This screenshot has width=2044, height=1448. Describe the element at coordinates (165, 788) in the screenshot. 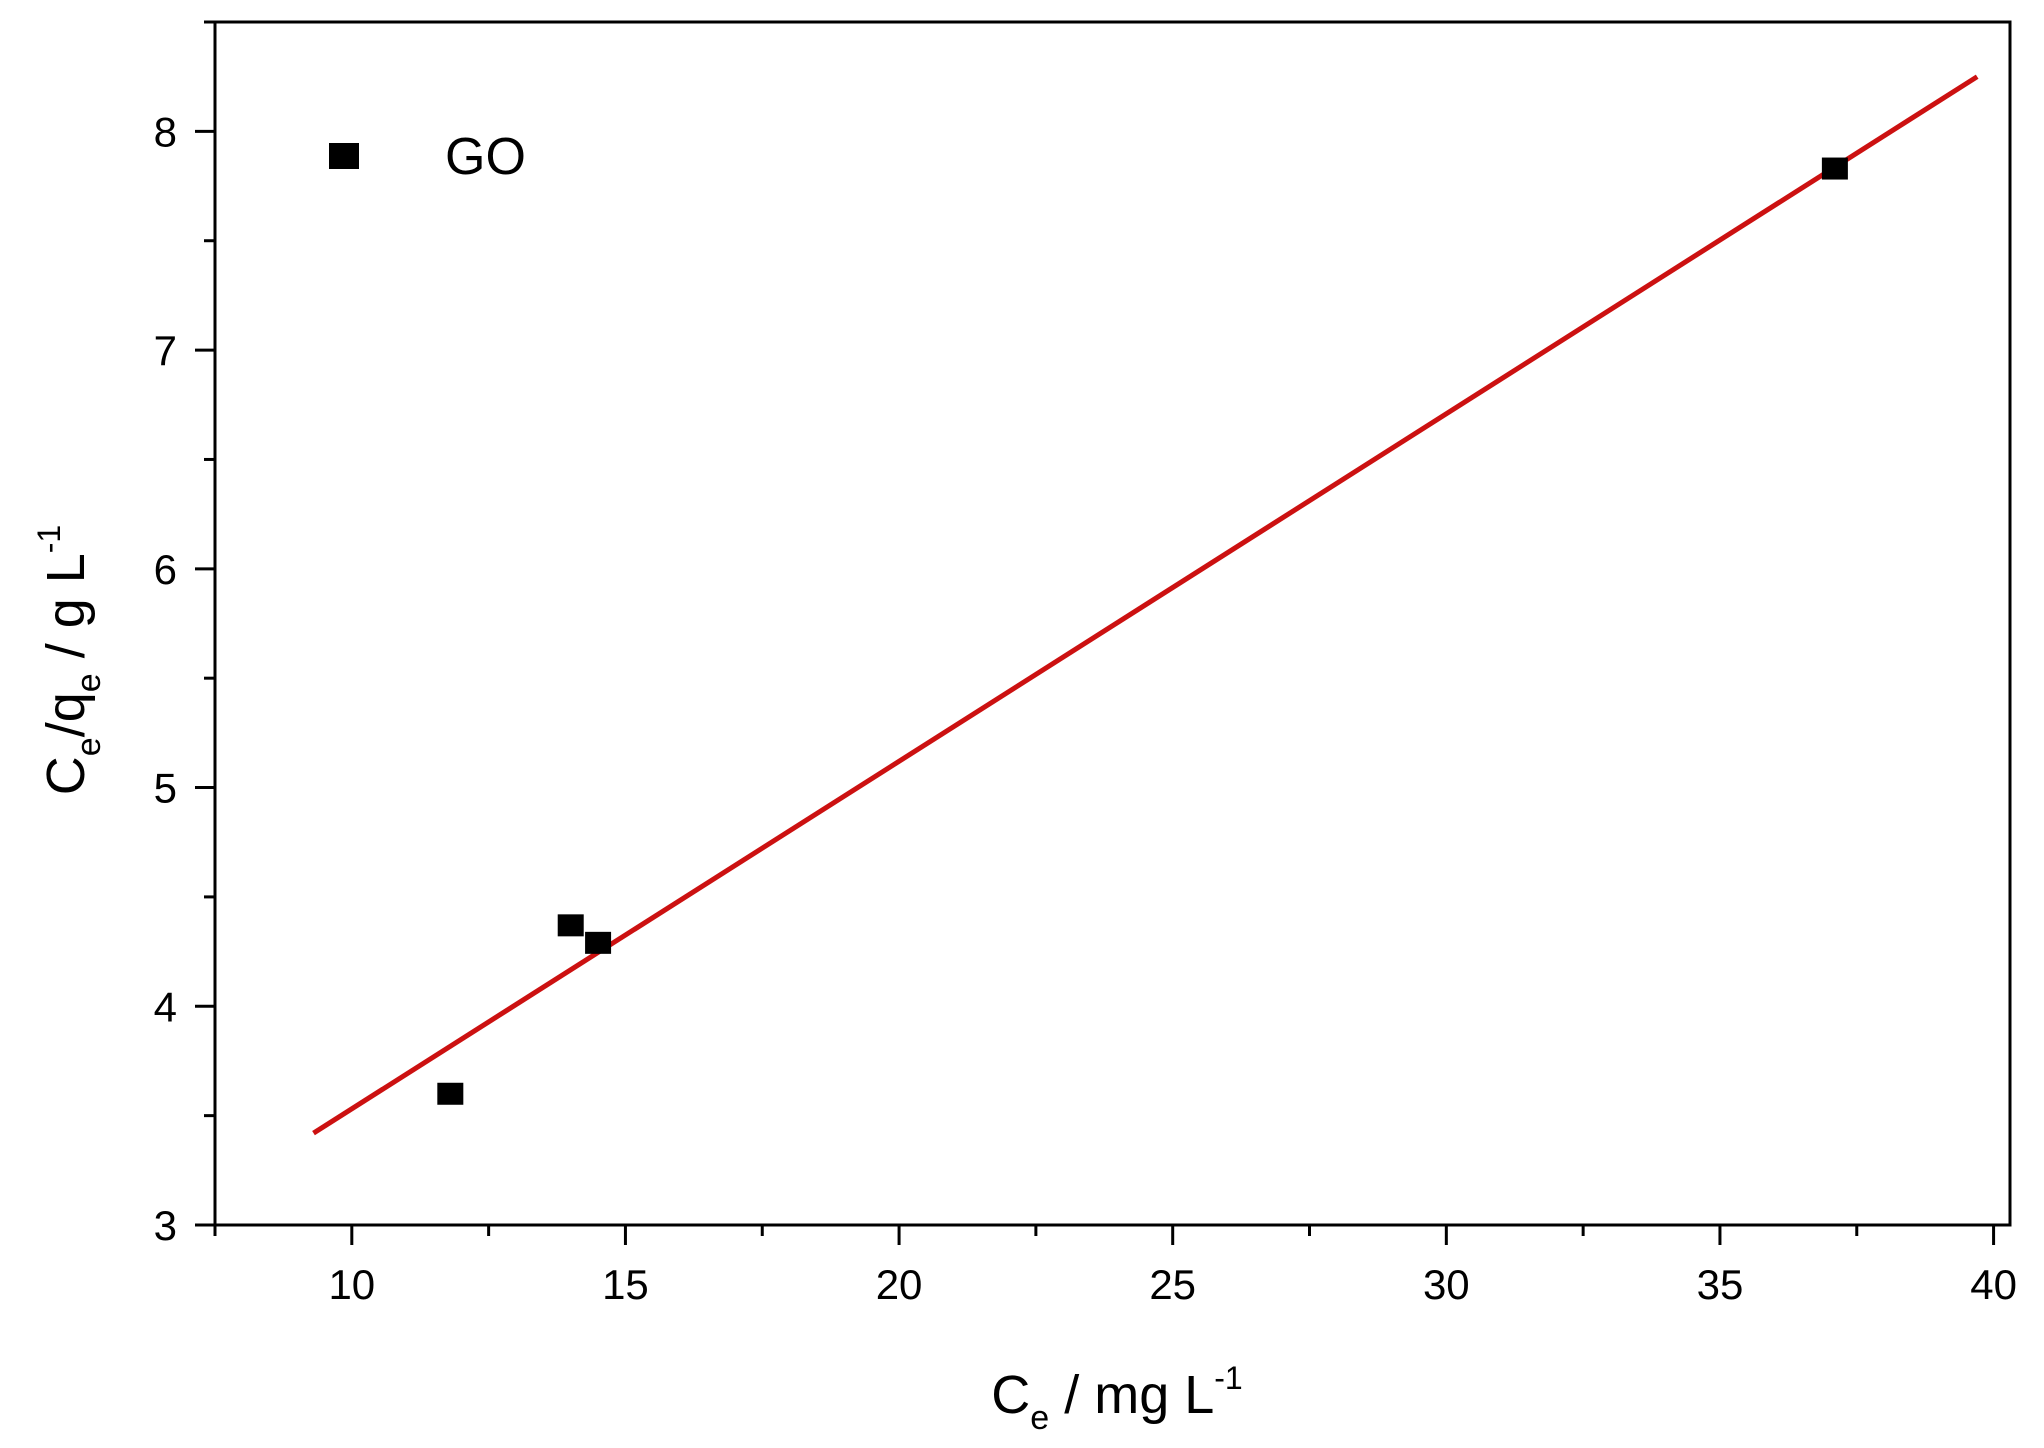

I see `y-tick-label-5: 5` at that location.